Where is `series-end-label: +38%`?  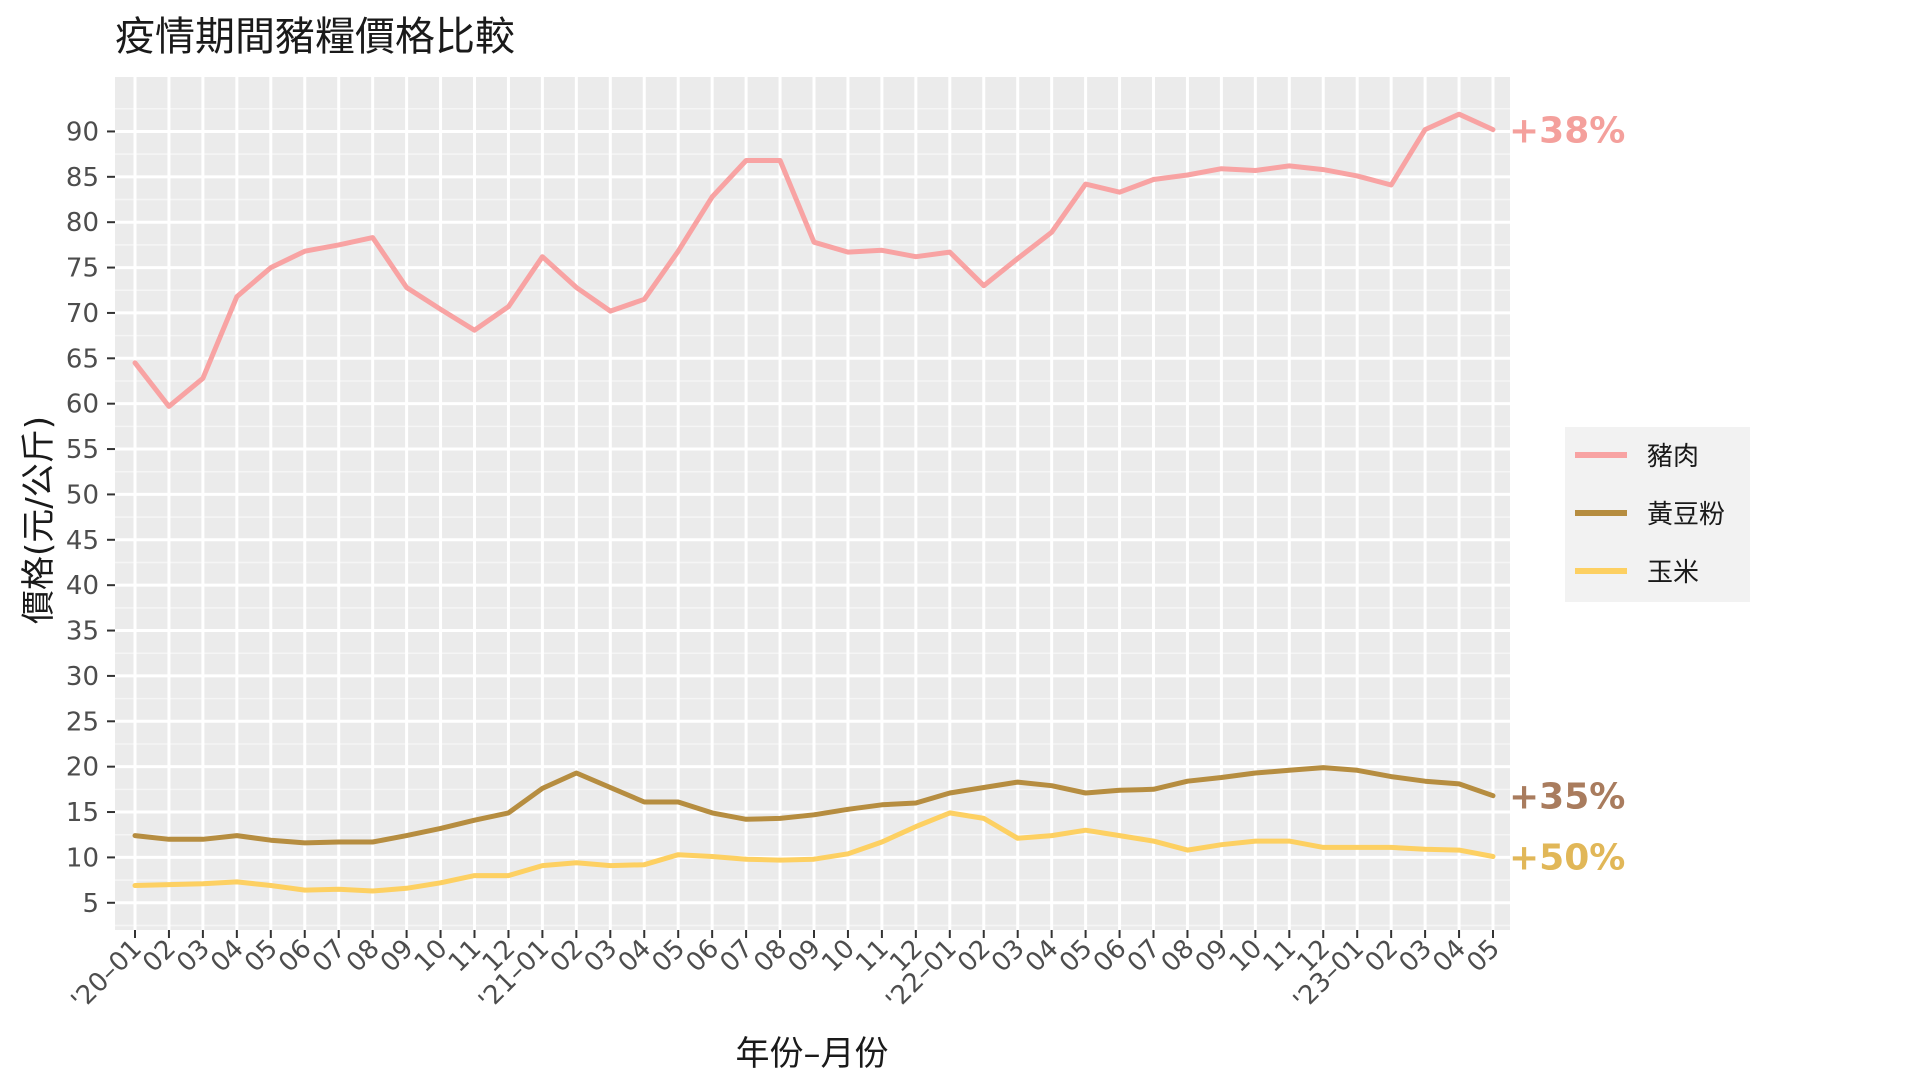 series-end-label: +38% is located at coordinates (1567, 131).